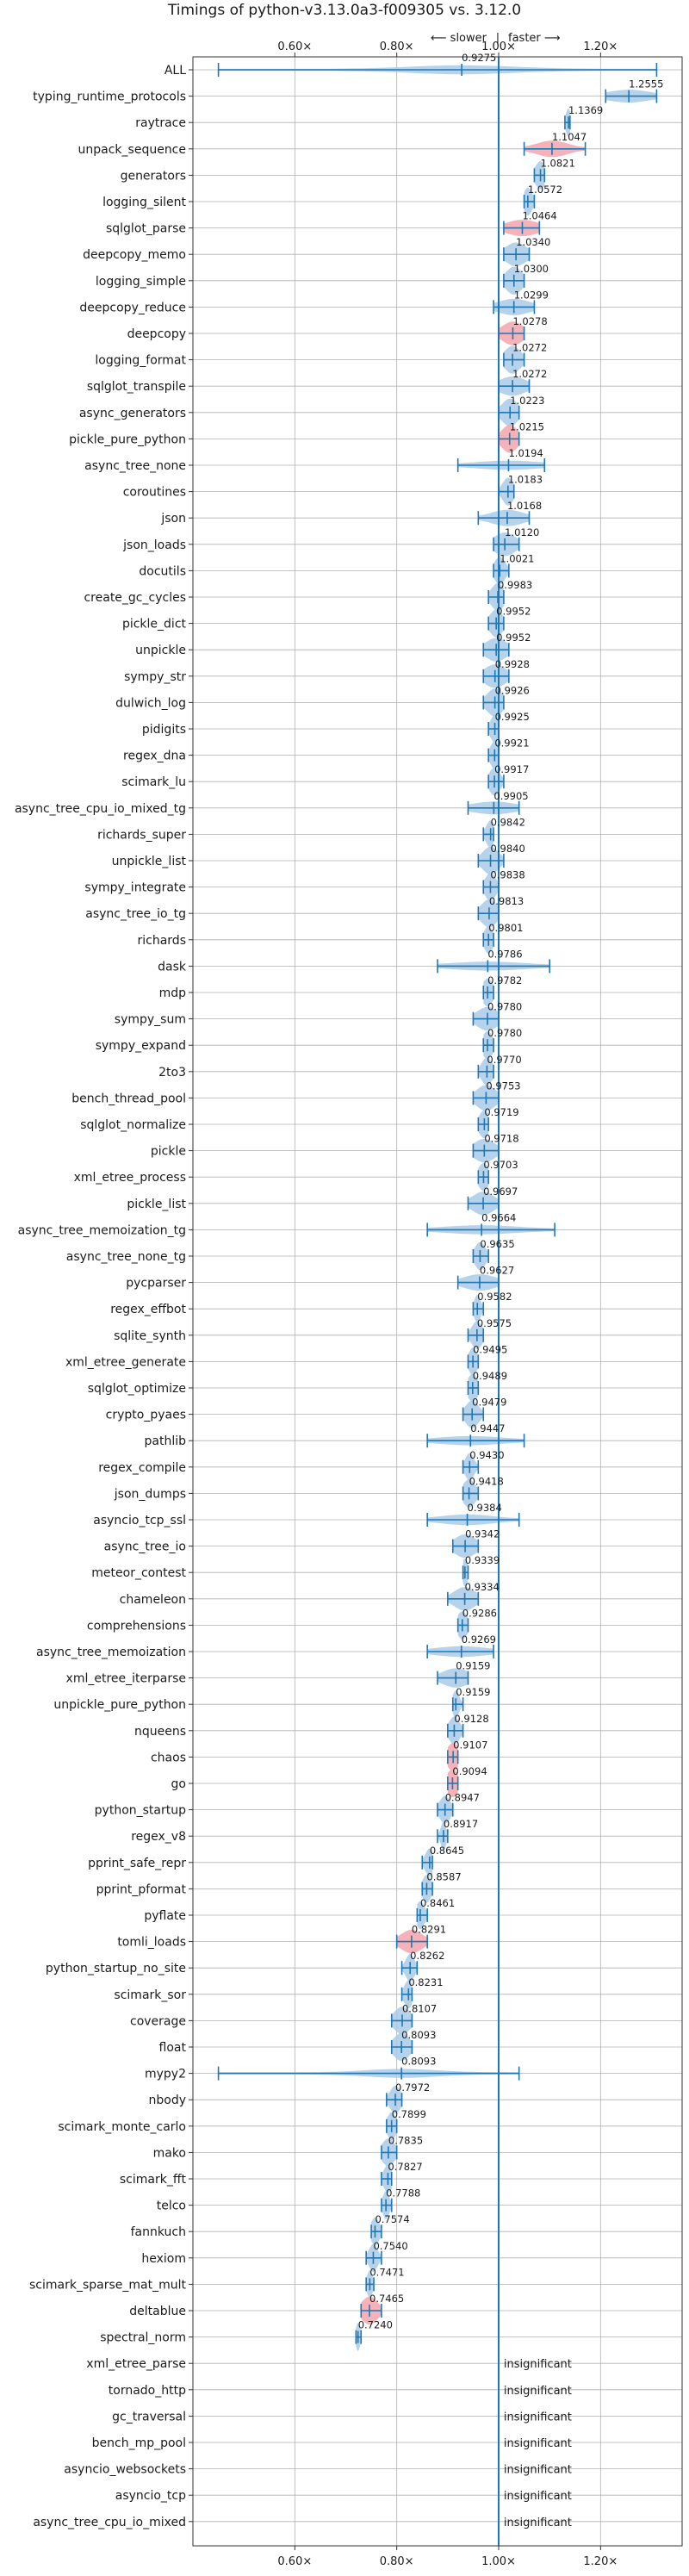 The width and height of the screenshot is (689, 2576). Describe the element at coordinates (135, 914) in the screenshot. I see `benchmark-name-label: async_tree_io_tg` at that location.